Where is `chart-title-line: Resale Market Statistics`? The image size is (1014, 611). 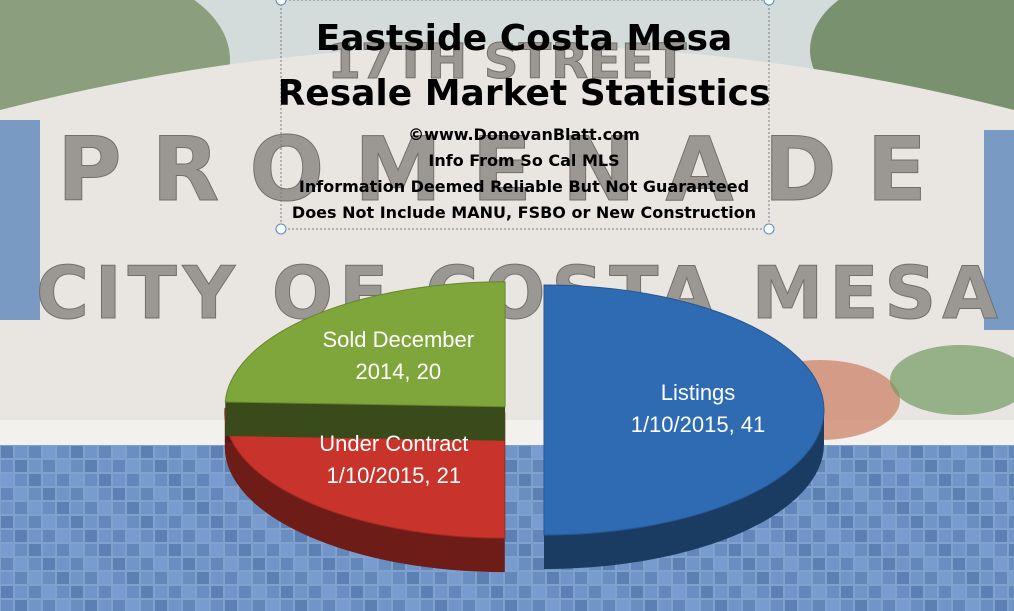 chart-title-line: Resale Market Statistics is located at coordinates (524, 93).